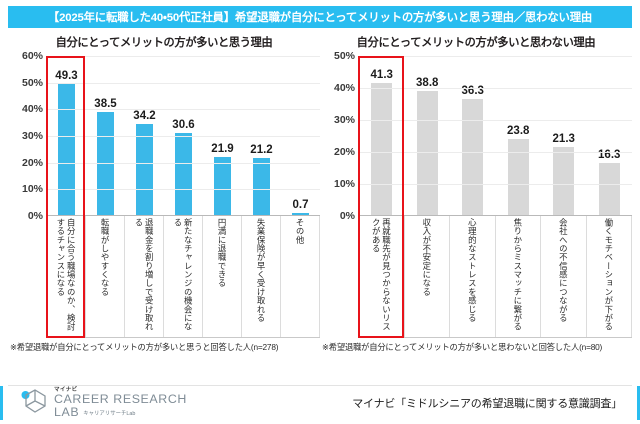 Image resolution: width=640 pixels, height=424 pixels. I want to click on left-footnote: ※希望退職が自分にとってメリットの方が多いと思うと回答した人(n=278), so click(144, 347).